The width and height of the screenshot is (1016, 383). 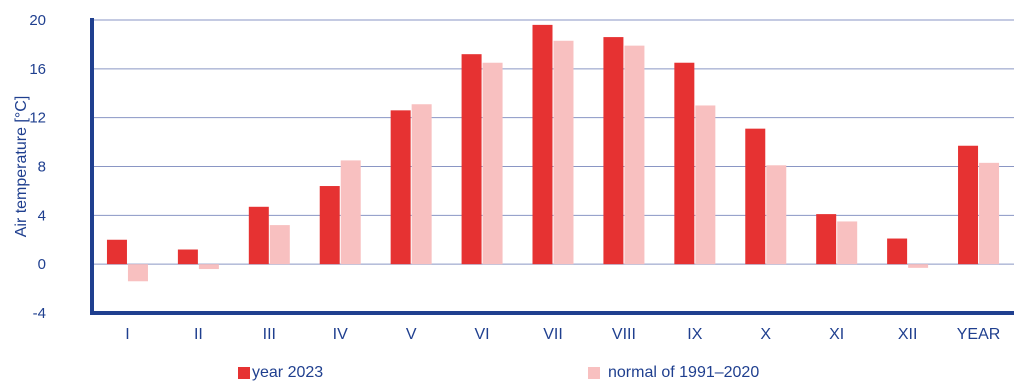 What do you see at coordinates (340, 334) in the screenshot?
I see `x-tick-label: IV` at bounding box center [340, 334].